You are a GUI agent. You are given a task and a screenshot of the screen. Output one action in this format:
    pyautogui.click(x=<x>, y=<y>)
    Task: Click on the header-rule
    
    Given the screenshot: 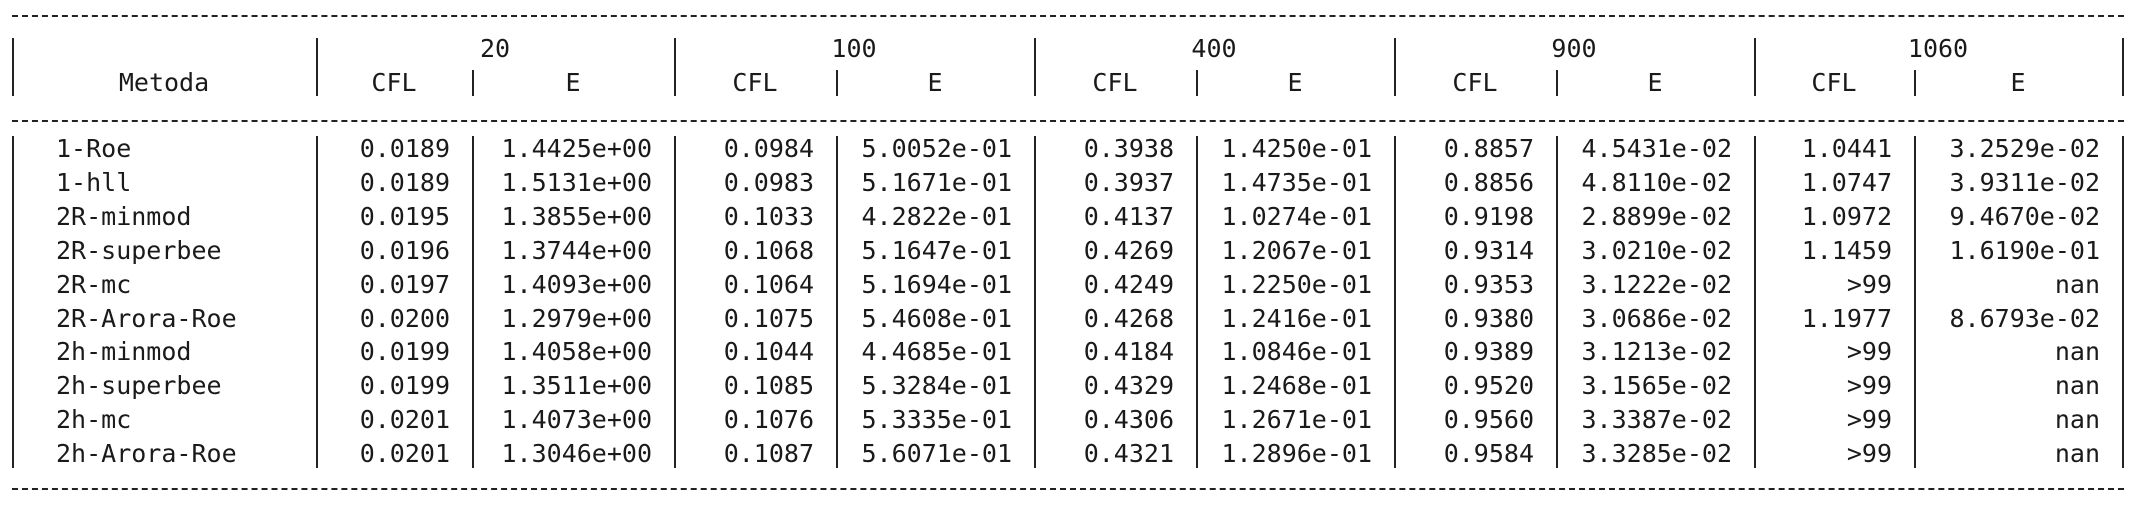 What is the action you would take?
    pyautogui.click(x=1068, y=121)
    